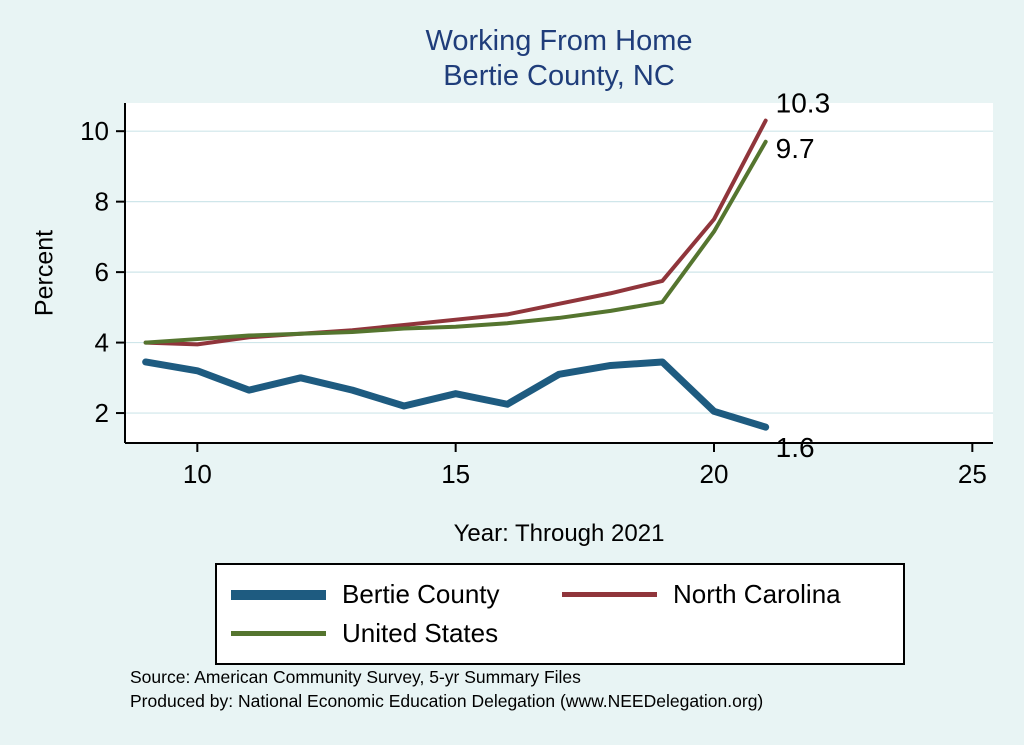 Image resolution: width=1024 pixels, height=745 pixels. Describe the element at coordinates (94, 131) in the screenshot. I see `y-tick-label: 10` at that location.